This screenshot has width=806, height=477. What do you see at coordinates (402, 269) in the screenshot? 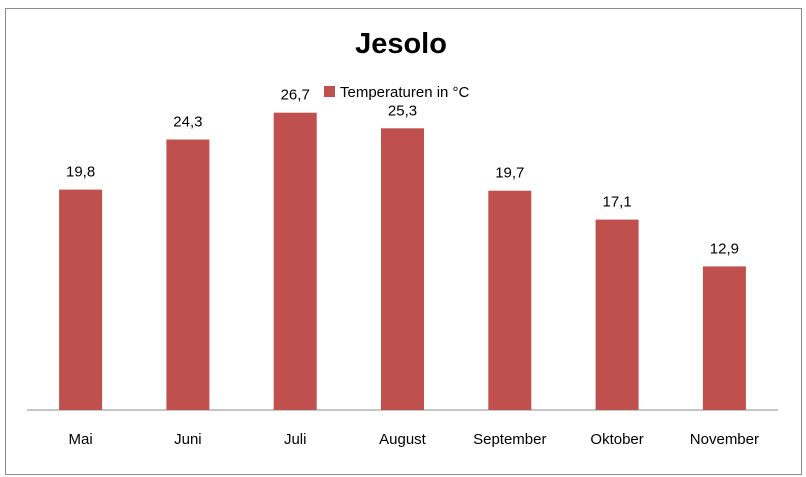
I see `bar-august` at bounding box center [402, 269].